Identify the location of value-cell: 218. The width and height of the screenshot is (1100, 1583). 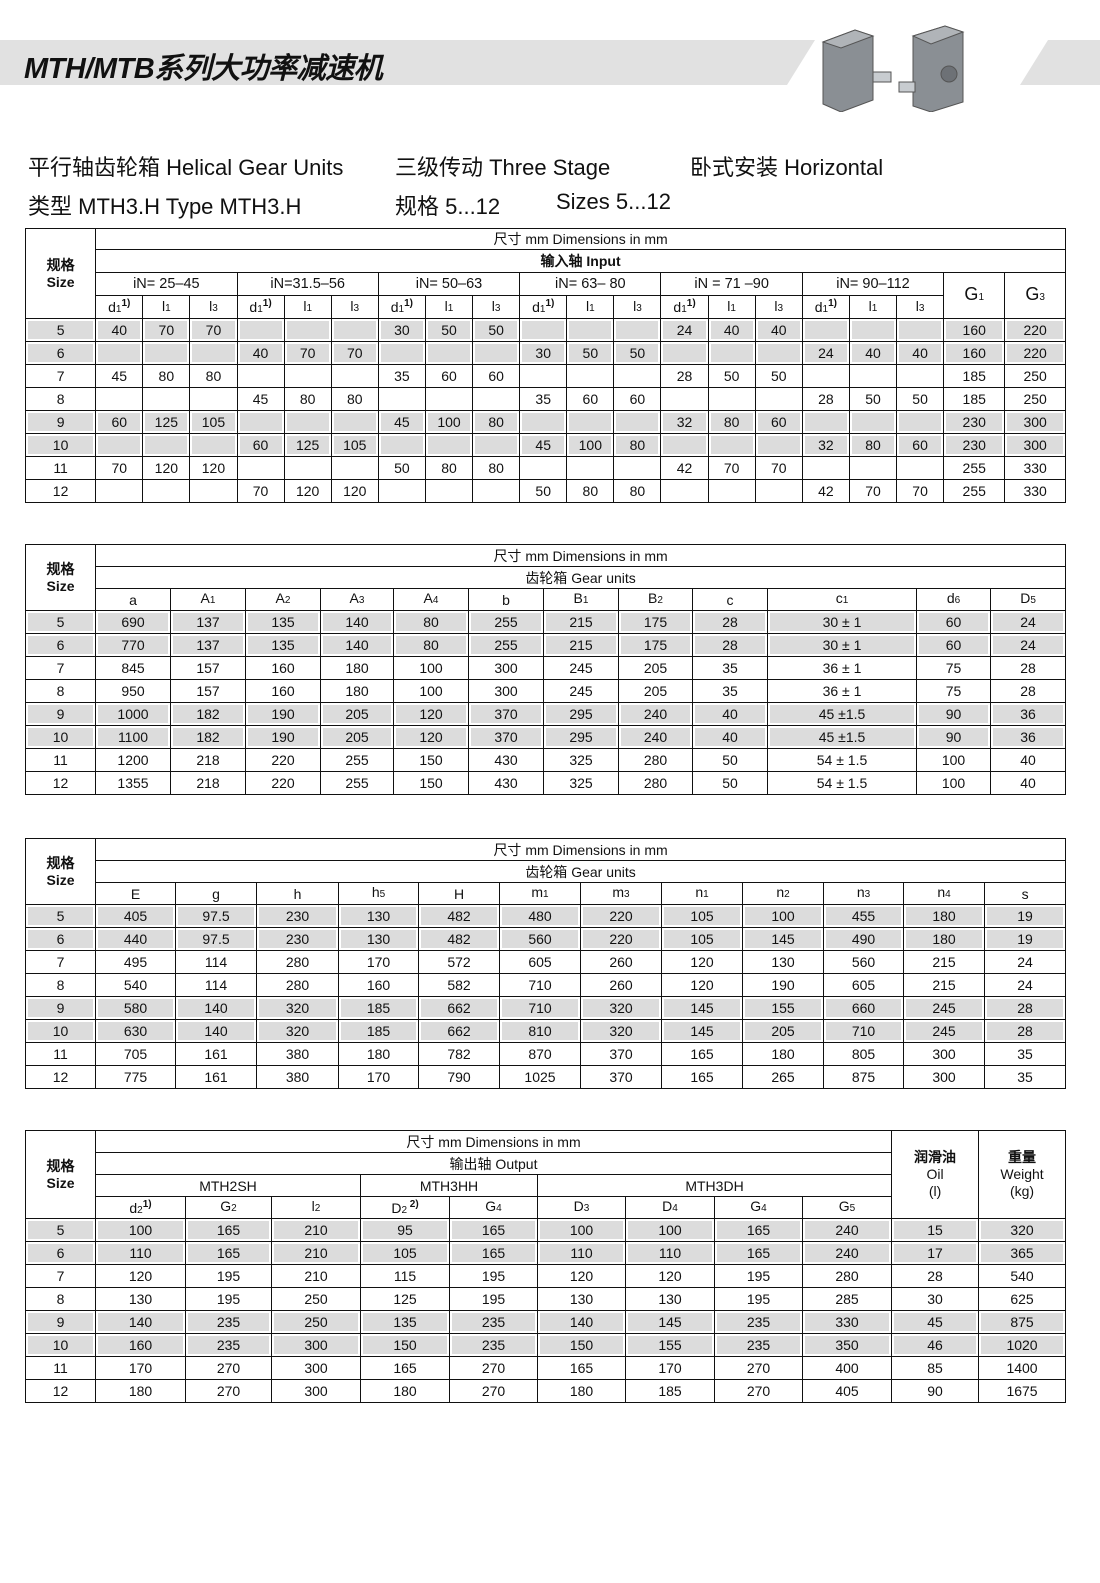
(208, 760).